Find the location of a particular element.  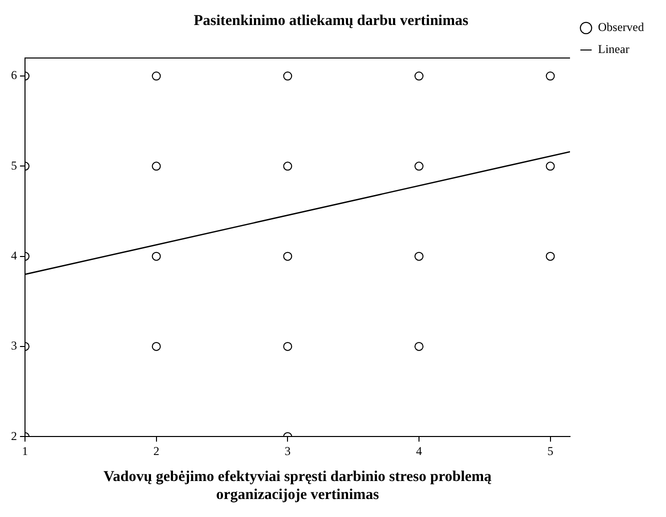

x-tick-label: 1 is located at coordinates (25, 451).